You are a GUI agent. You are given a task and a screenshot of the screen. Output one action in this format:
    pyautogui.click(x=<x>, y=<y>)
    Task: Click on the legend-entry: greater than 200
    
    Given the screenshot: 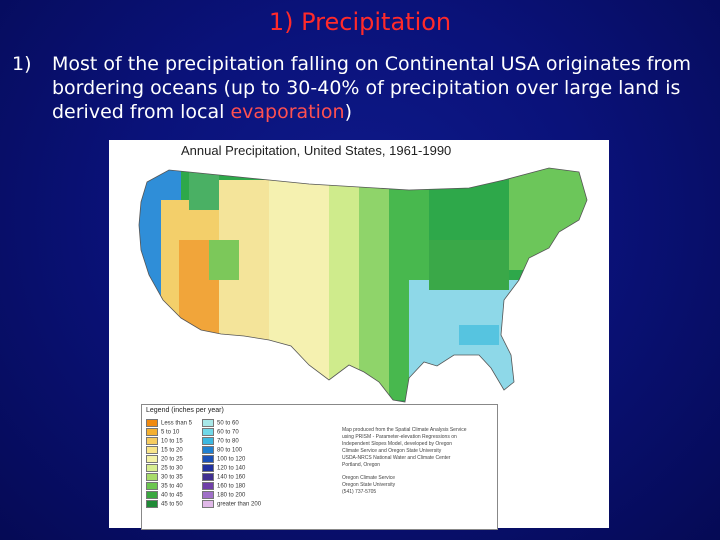 What is the action you would take?
    pyautogui.click(x=231, y=504)
    